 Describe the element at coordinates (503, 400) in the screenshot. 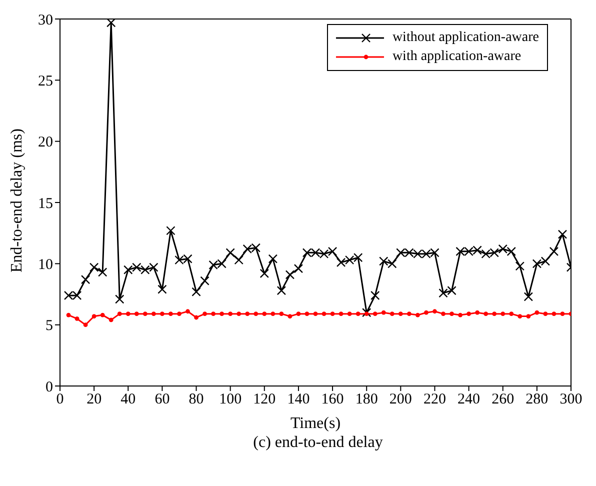

I see `x-tick-label: 260` at that location.